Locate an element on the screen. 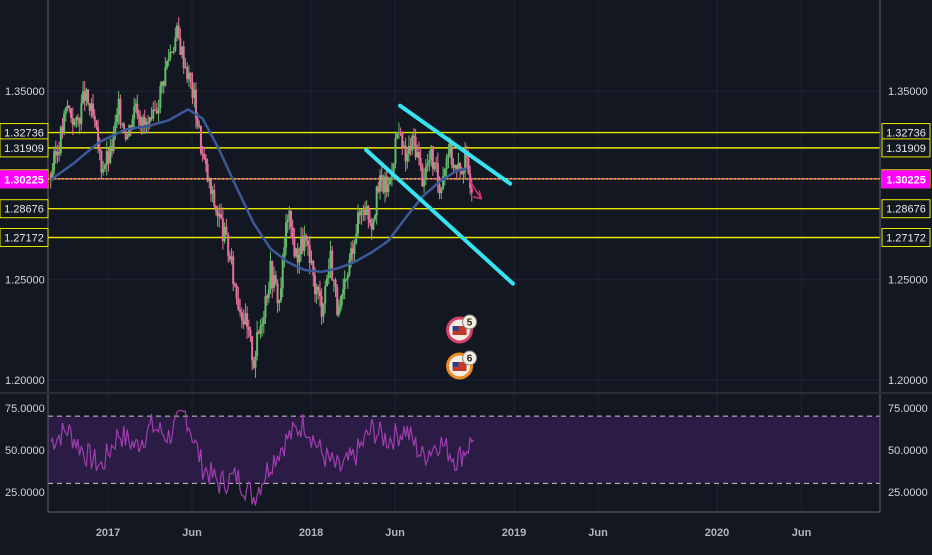 Image resolution: width=932 pixels, height=555 pixels. event-flag-icon: 5 is located at coordinates (462, 329).